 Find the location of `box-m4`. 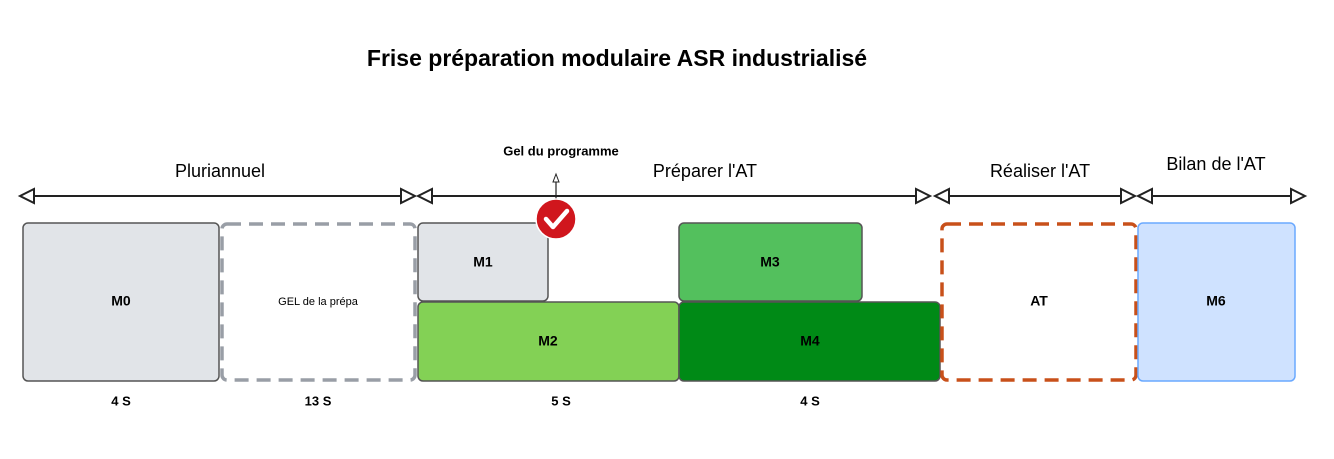

box-m4 is located at coordinates (809, 341).